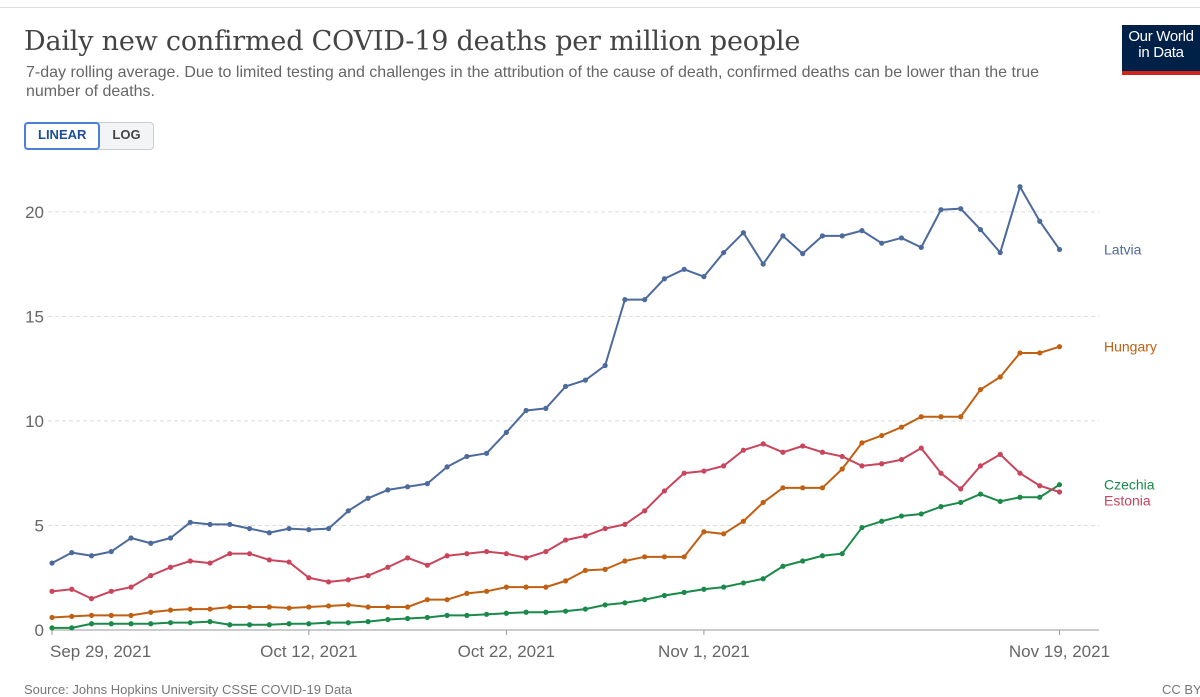 This screenshot has height=697, width=1200. I want to click on owid-logo: Our World in Data, so click(1161, 50).